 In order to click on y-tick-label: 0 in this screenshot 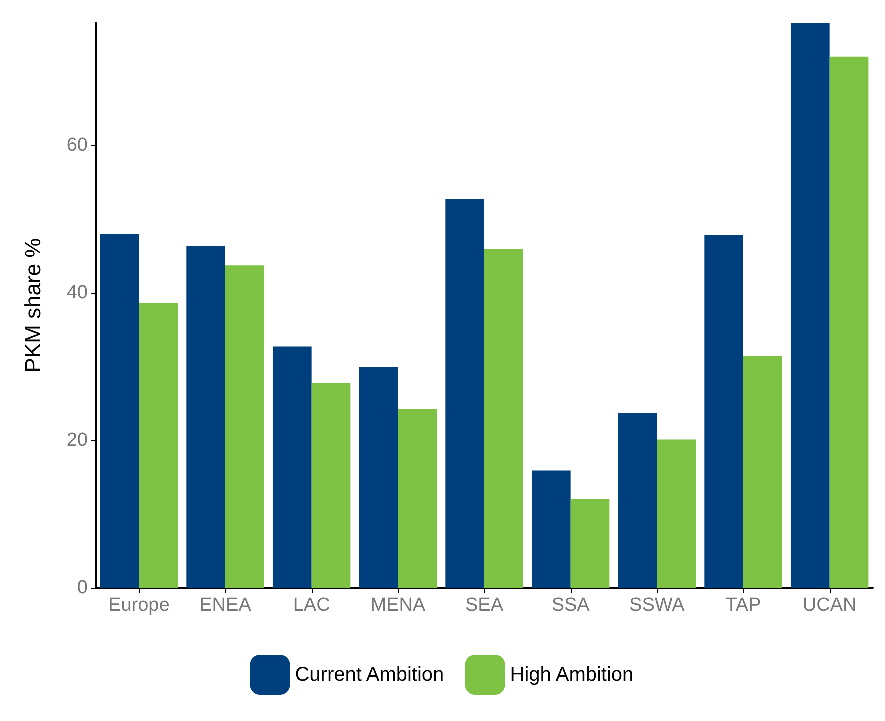, I will do `click(82, 588)`.